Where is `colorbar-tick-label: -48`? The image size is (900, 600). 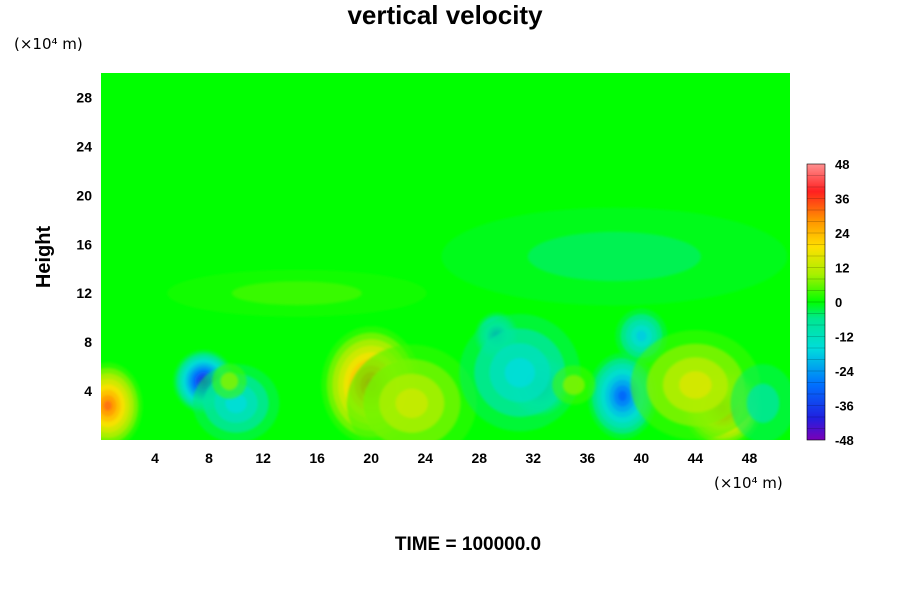 colorbar-tick-label: -48 is located at coordinates (844, 440).